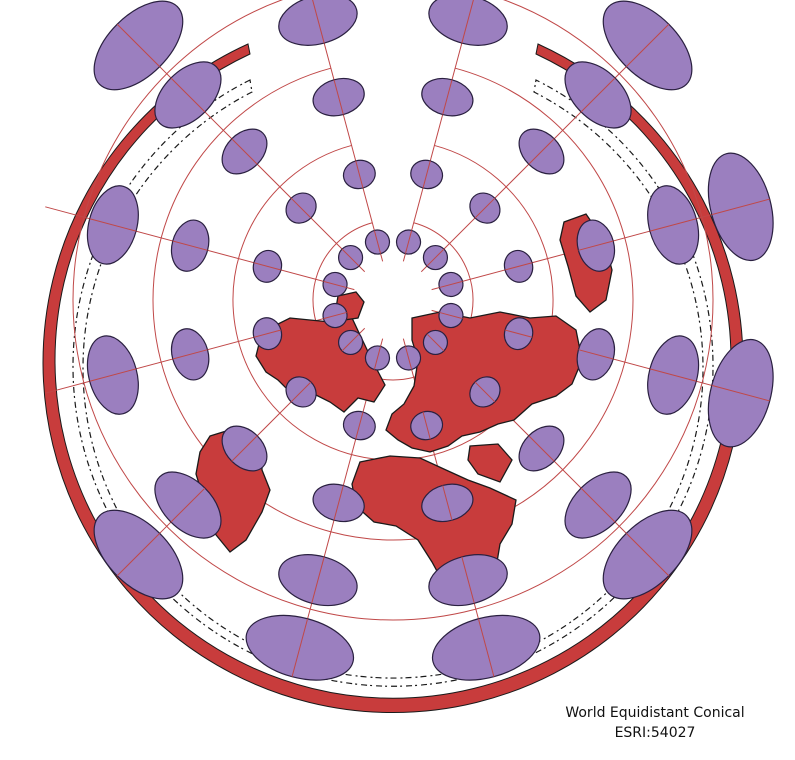 This screenshot has width=795, height=760. What do you see at coordinates (490, 463) in the screenshot?
I see `arabia` at bounding box center [490, 463].